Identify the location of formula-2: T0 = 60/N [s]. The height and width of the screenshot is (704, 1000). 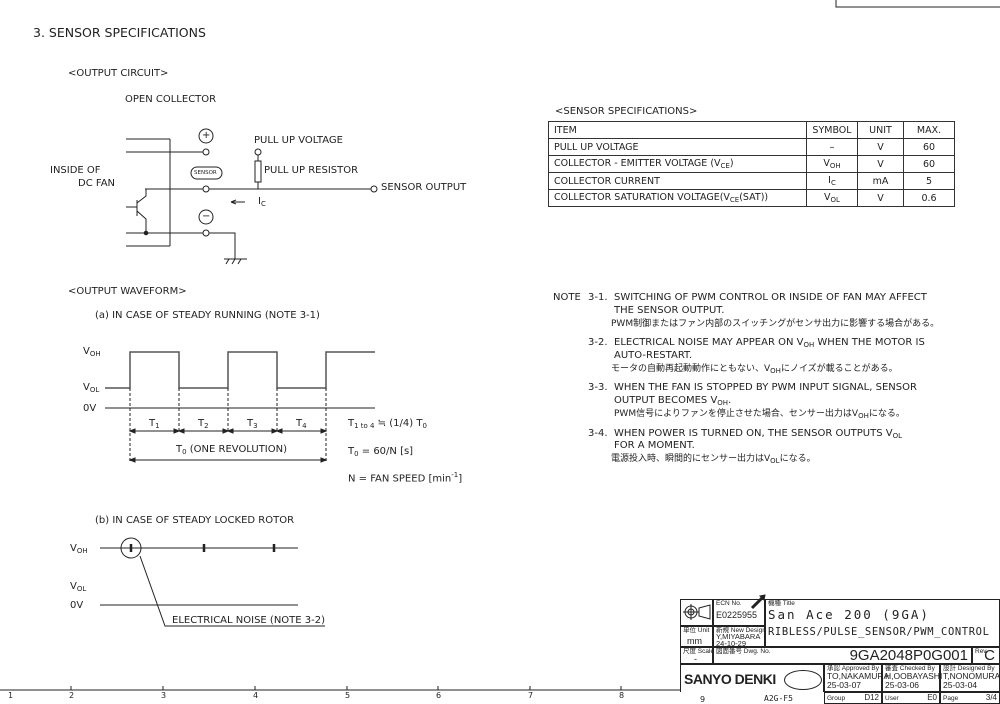
(381, 452).